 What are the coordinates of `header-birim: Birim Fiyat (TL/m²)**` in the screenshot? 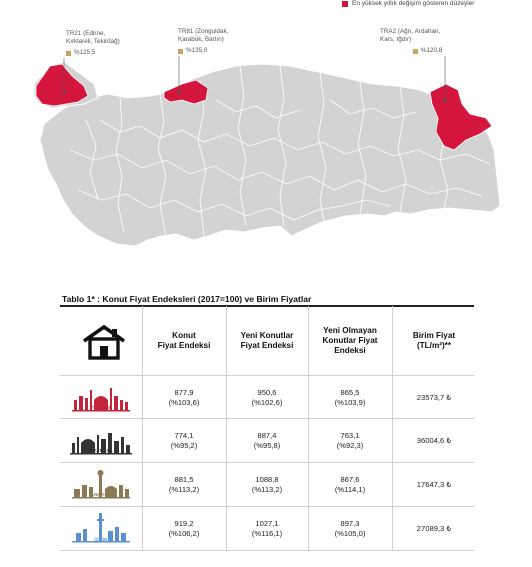 It's located at (434, 340).